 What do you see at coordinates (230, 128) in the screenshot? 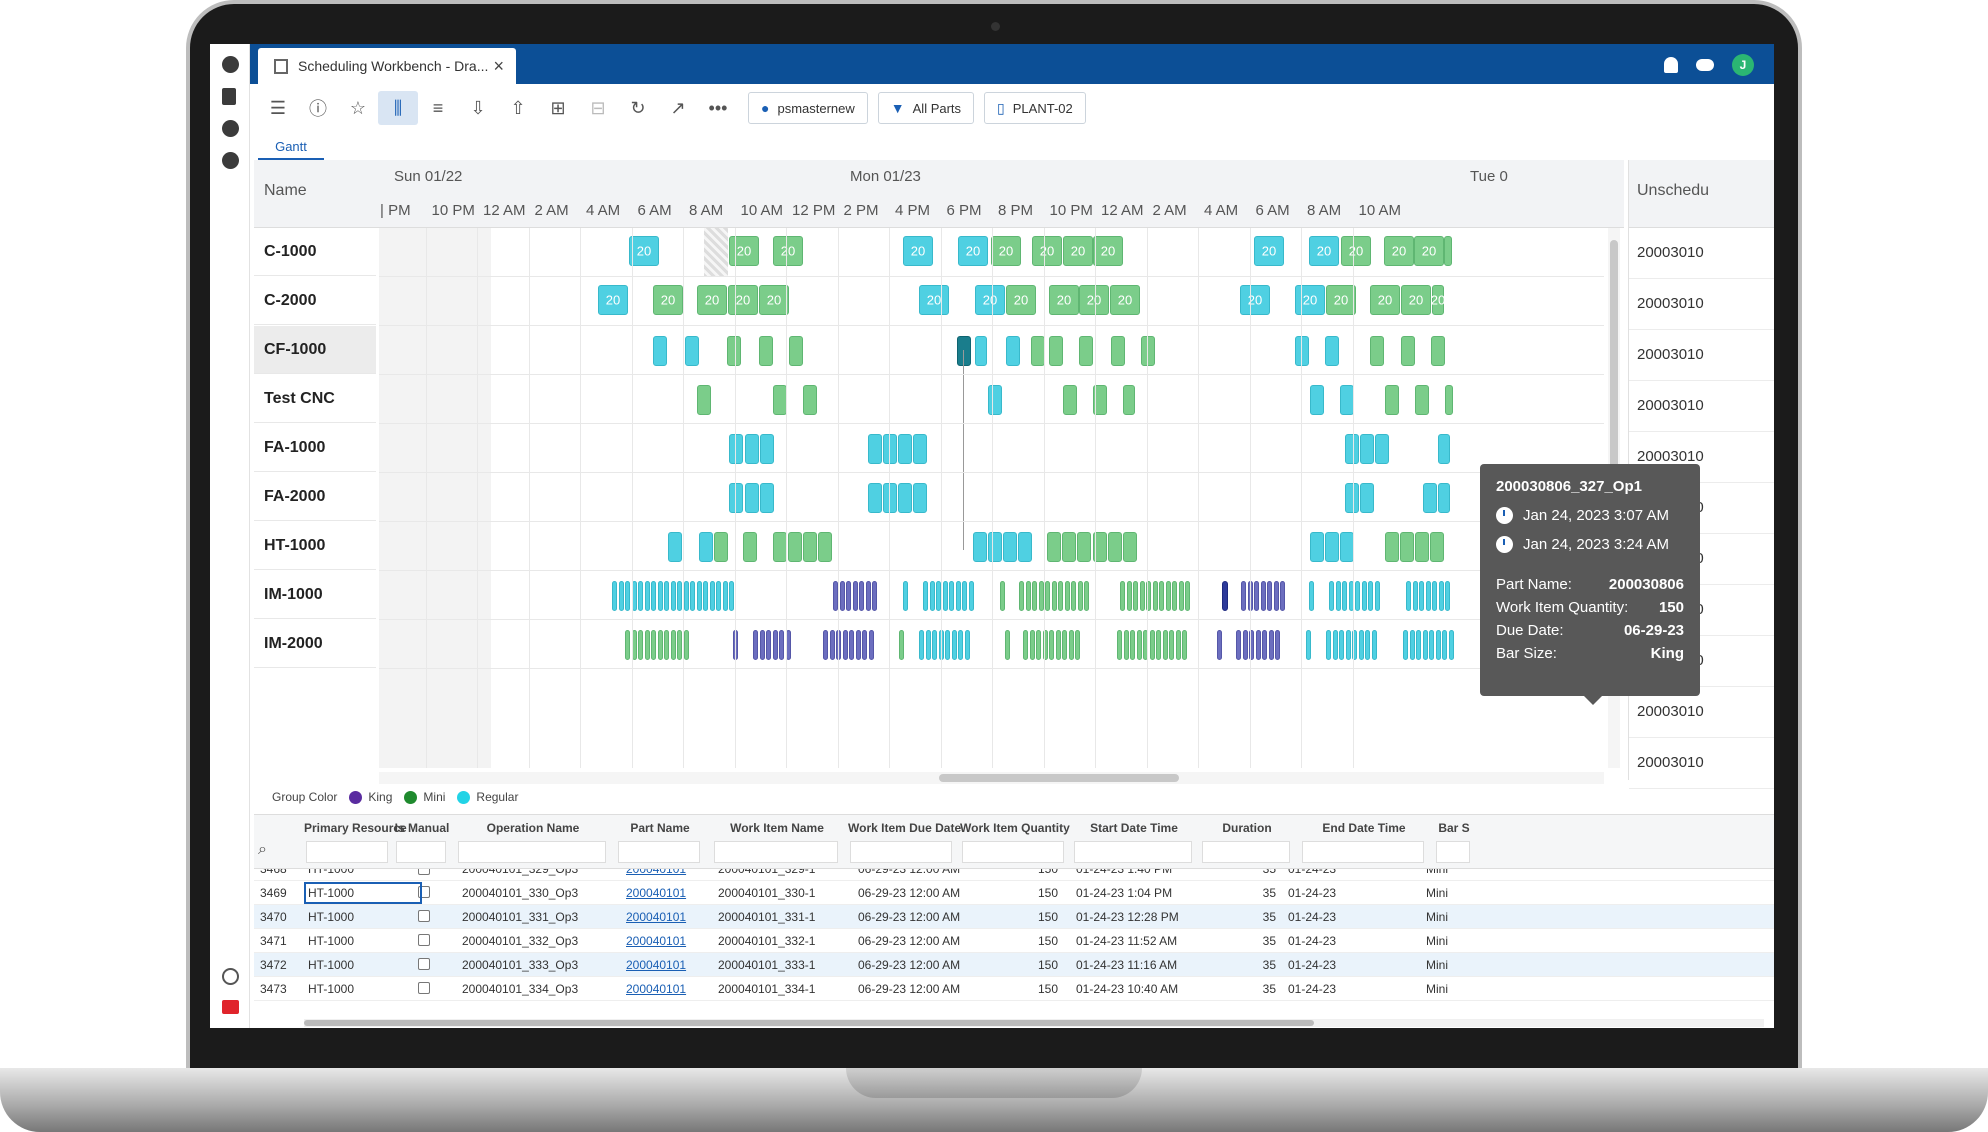
I see `chat-icon` at bounding box center [230, 128].